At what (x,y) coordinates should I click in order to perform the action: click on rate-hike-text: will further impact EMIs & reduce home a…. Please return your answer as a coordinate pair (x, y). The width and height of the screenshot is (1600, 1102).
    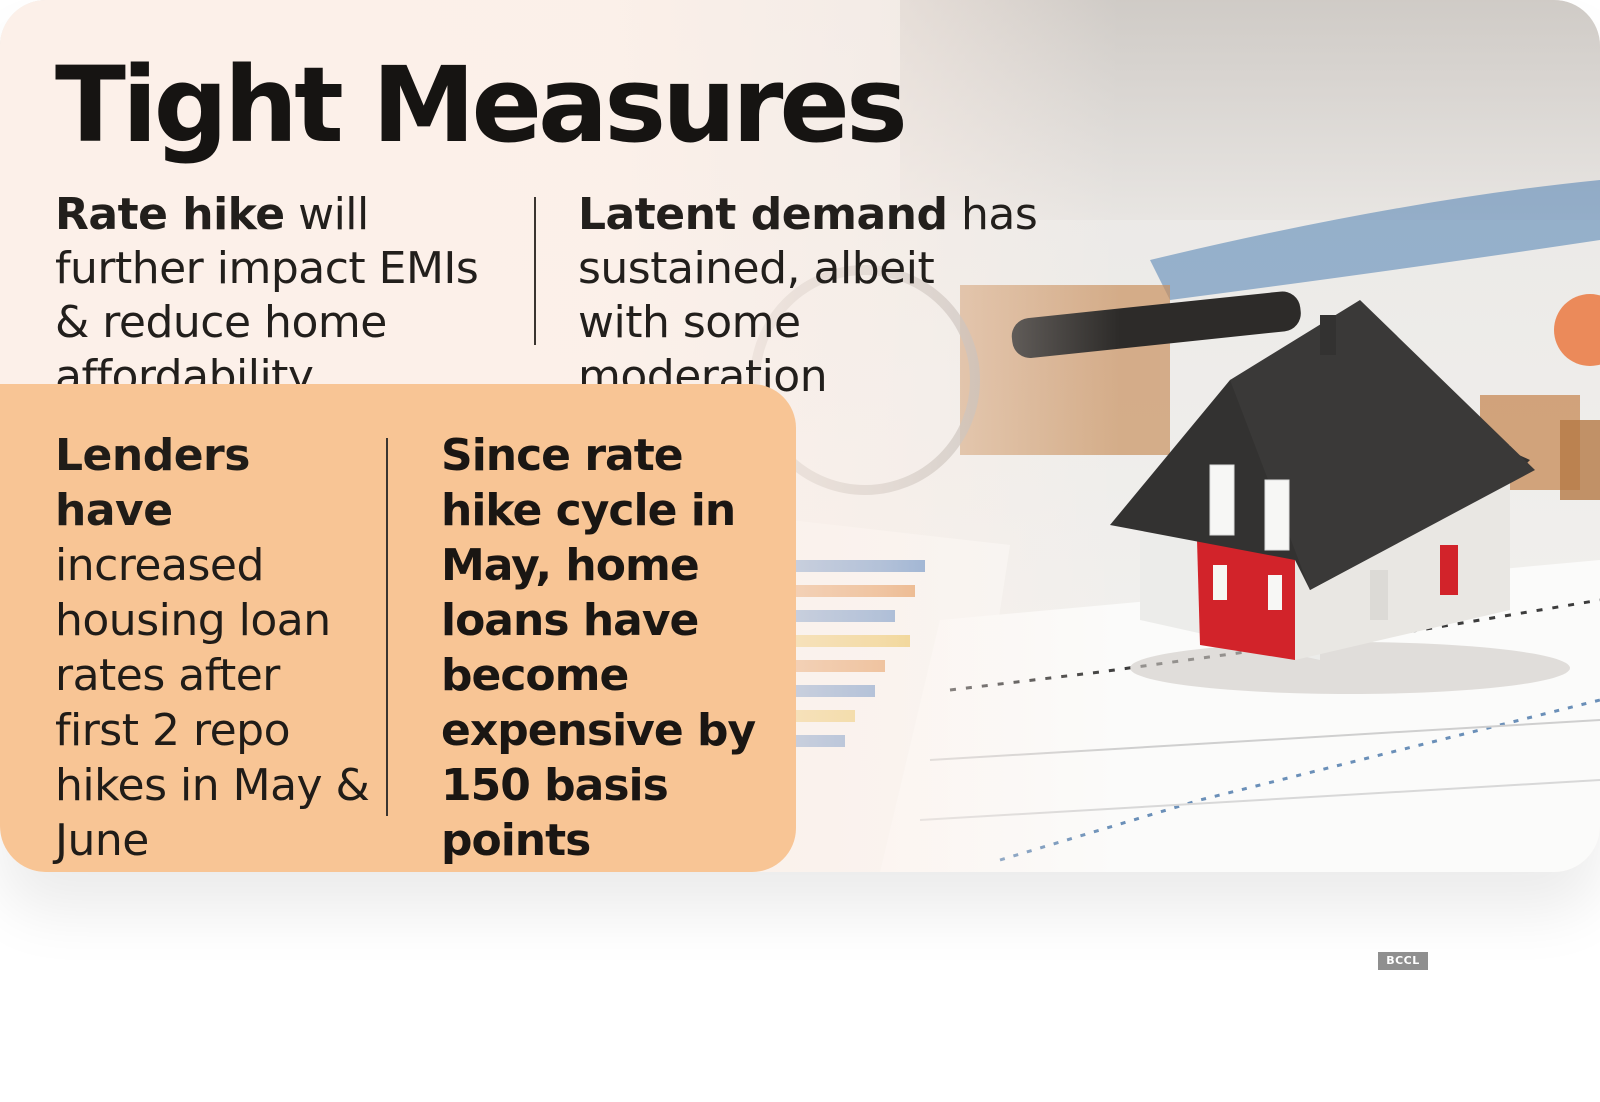
    Looking at the image, I should click on (267, 295).